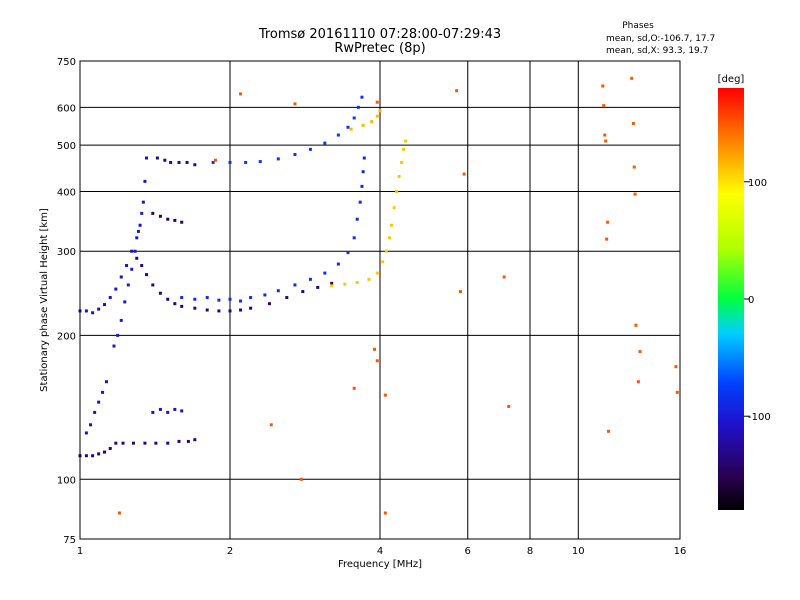 This screenshot has height=600, width=800. I want to click on y-tick-label: 400, so click(66, 192).